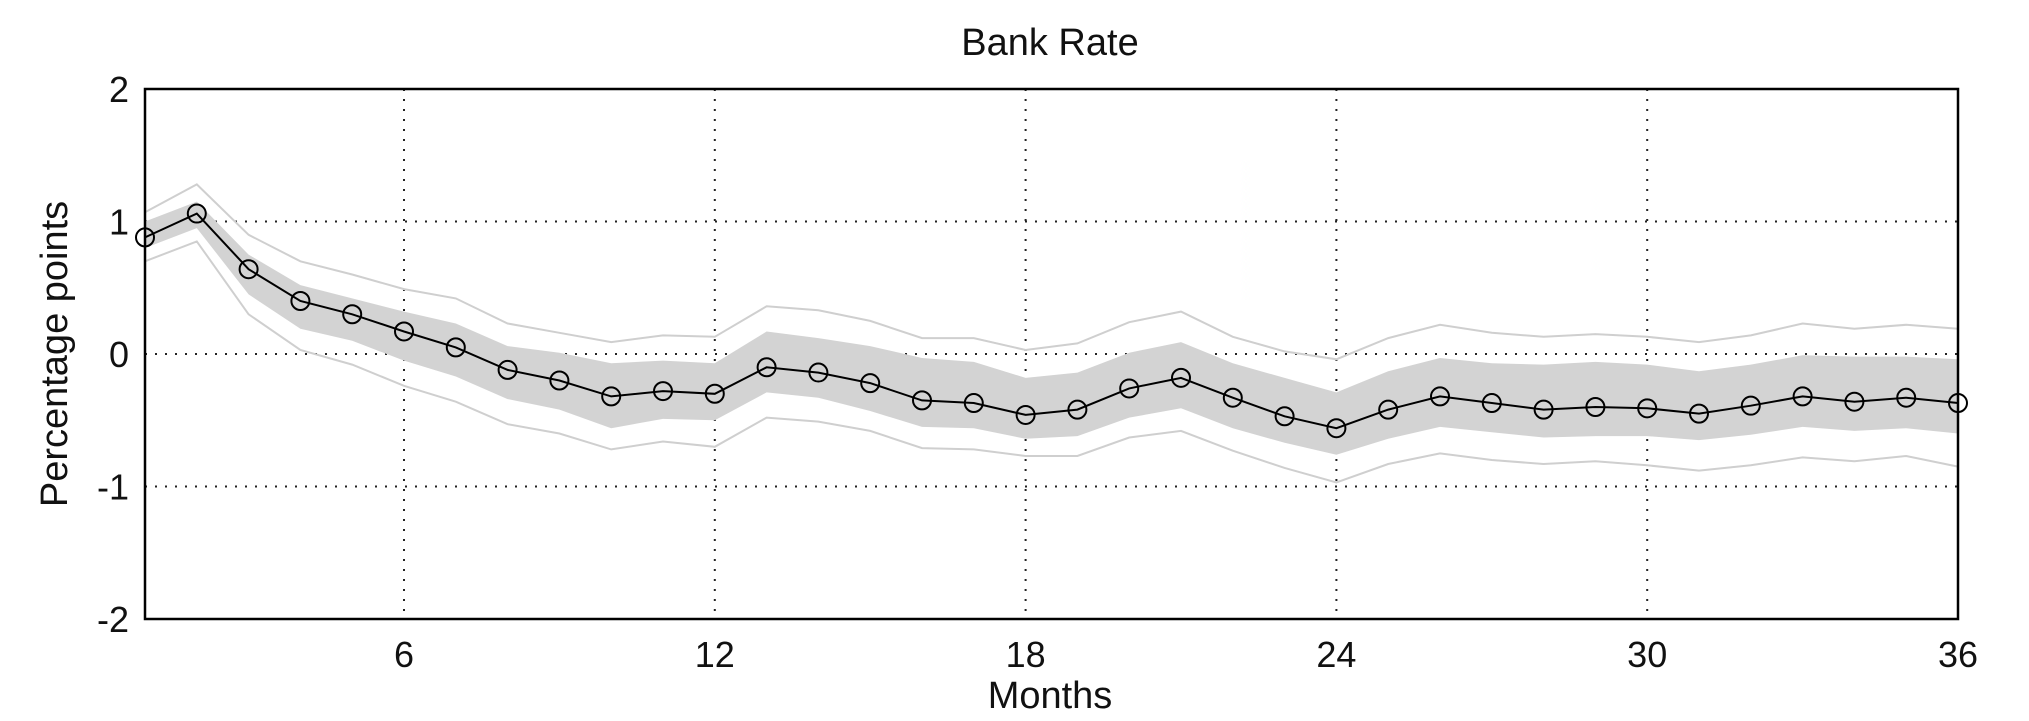 The image size is (2029, 721). What do you see at coordinates (715, 654) in the screenshot?
I see `x-tick-label: 12` at bounding box center [715, 654].